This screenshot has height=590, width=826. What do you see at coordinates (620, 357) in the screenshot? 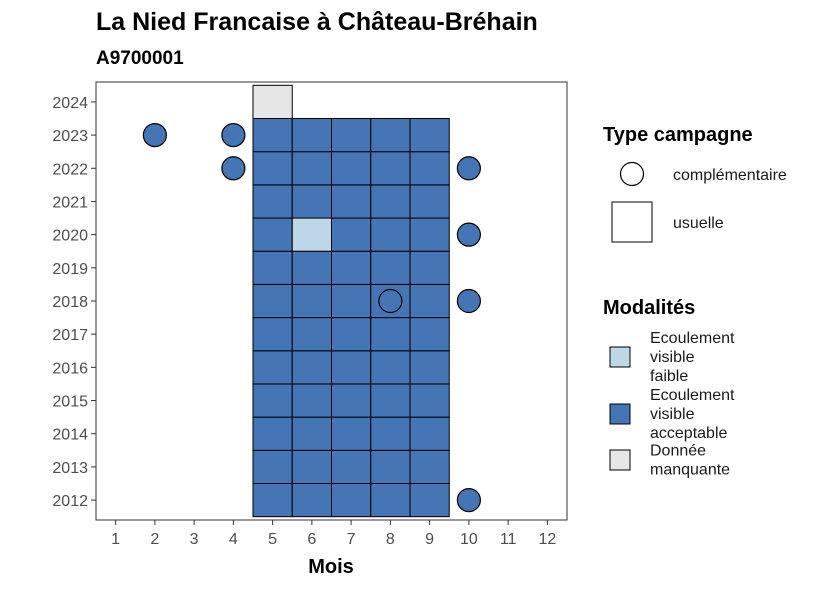
I see `legend-key-faible` at bounding box center [620, 357].